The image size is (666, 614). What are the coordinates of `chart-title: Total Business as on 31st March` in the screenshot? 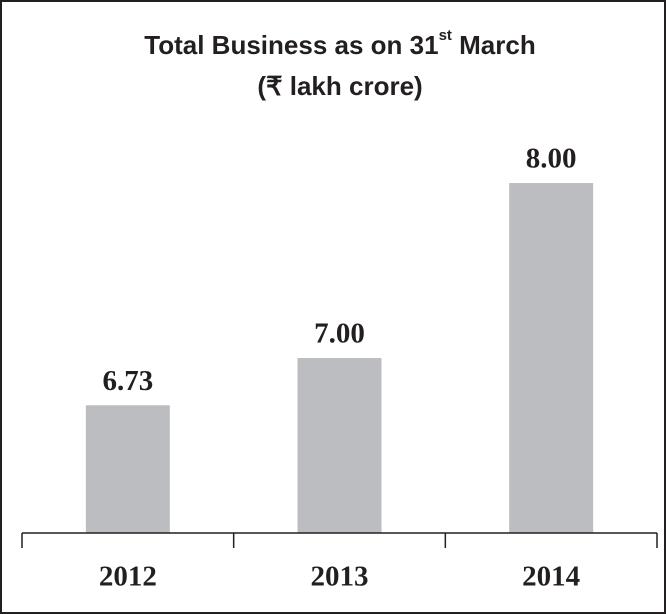 It's located at (339, 43).